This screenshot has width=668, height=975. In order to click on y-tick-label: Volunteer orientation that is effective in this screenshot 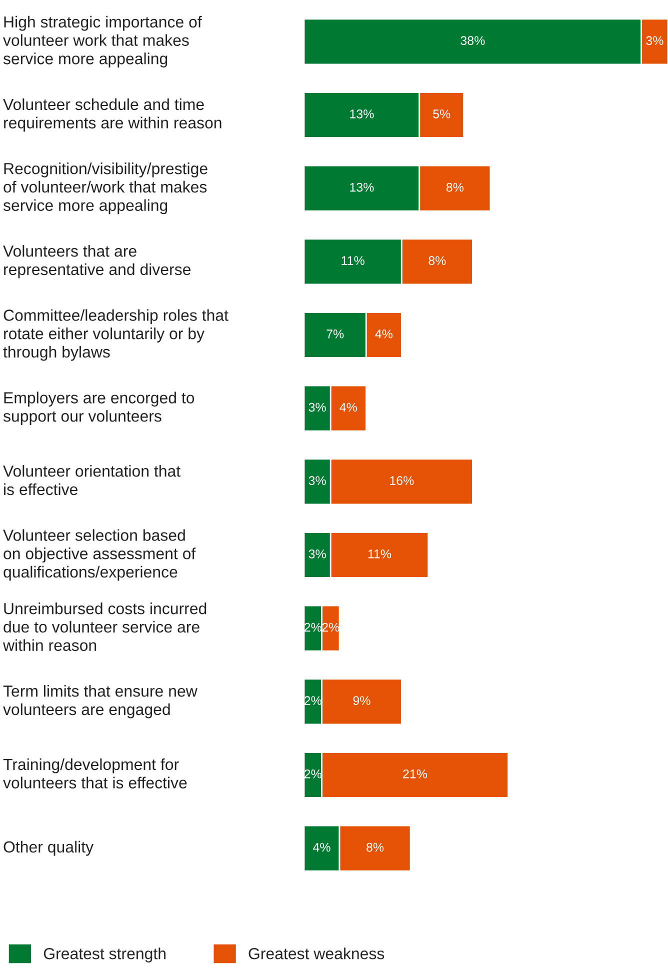, I will do `click(91, 480)`.